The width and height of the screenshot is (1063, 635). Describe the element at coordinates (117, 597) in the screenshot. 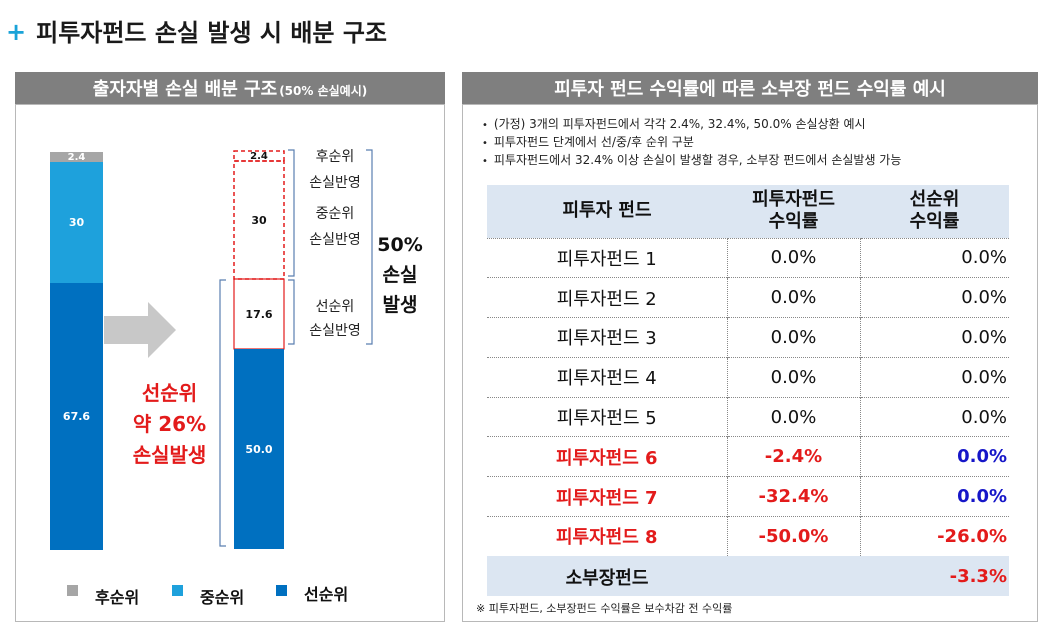

I see `legend-junior-label: 후순위` at that location.